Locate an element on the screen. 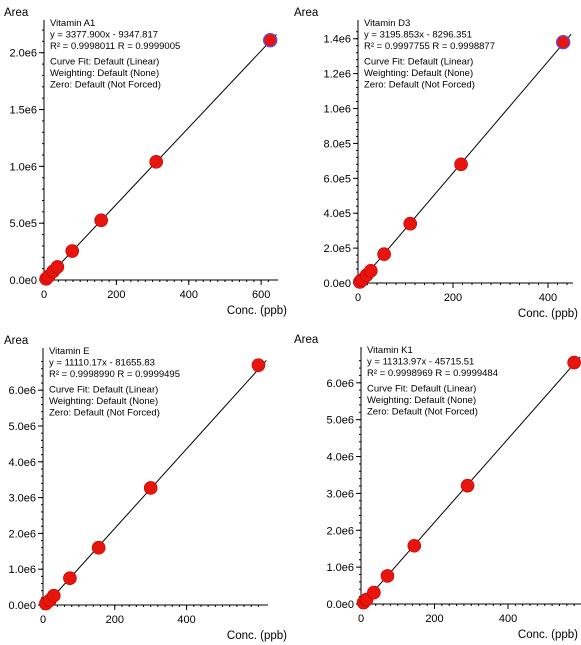 The width and height of the screenshot is (581, 645). y-tick-label: 5.0e5 is located at coordinates (23, 224).